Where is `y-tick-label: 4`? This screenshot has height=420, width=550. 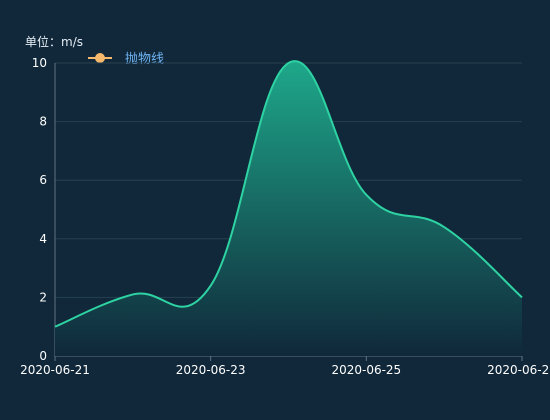 y-tick-label: 4 is located at coordinates (43, 239).